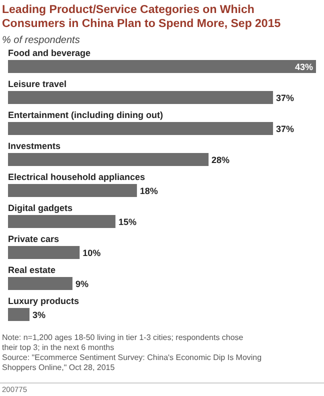 Image resolution: width=324 pixels, height=396 pixels. What do you see at coordinates (85, 115) in the screenshot?
I see `y-tick-label: Entertainment (including dining out)` at bounding box center [85, 115].